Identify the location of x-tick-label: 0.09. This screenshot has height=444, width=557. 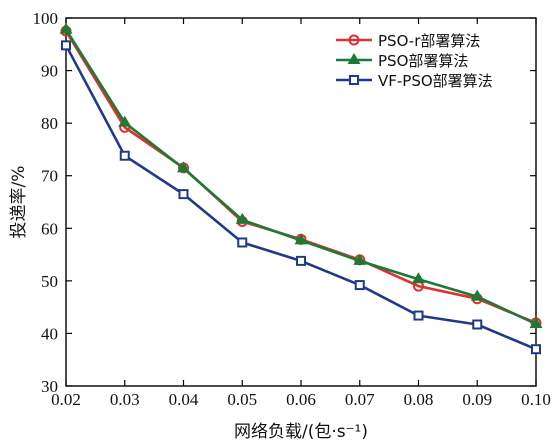
(477, 399).